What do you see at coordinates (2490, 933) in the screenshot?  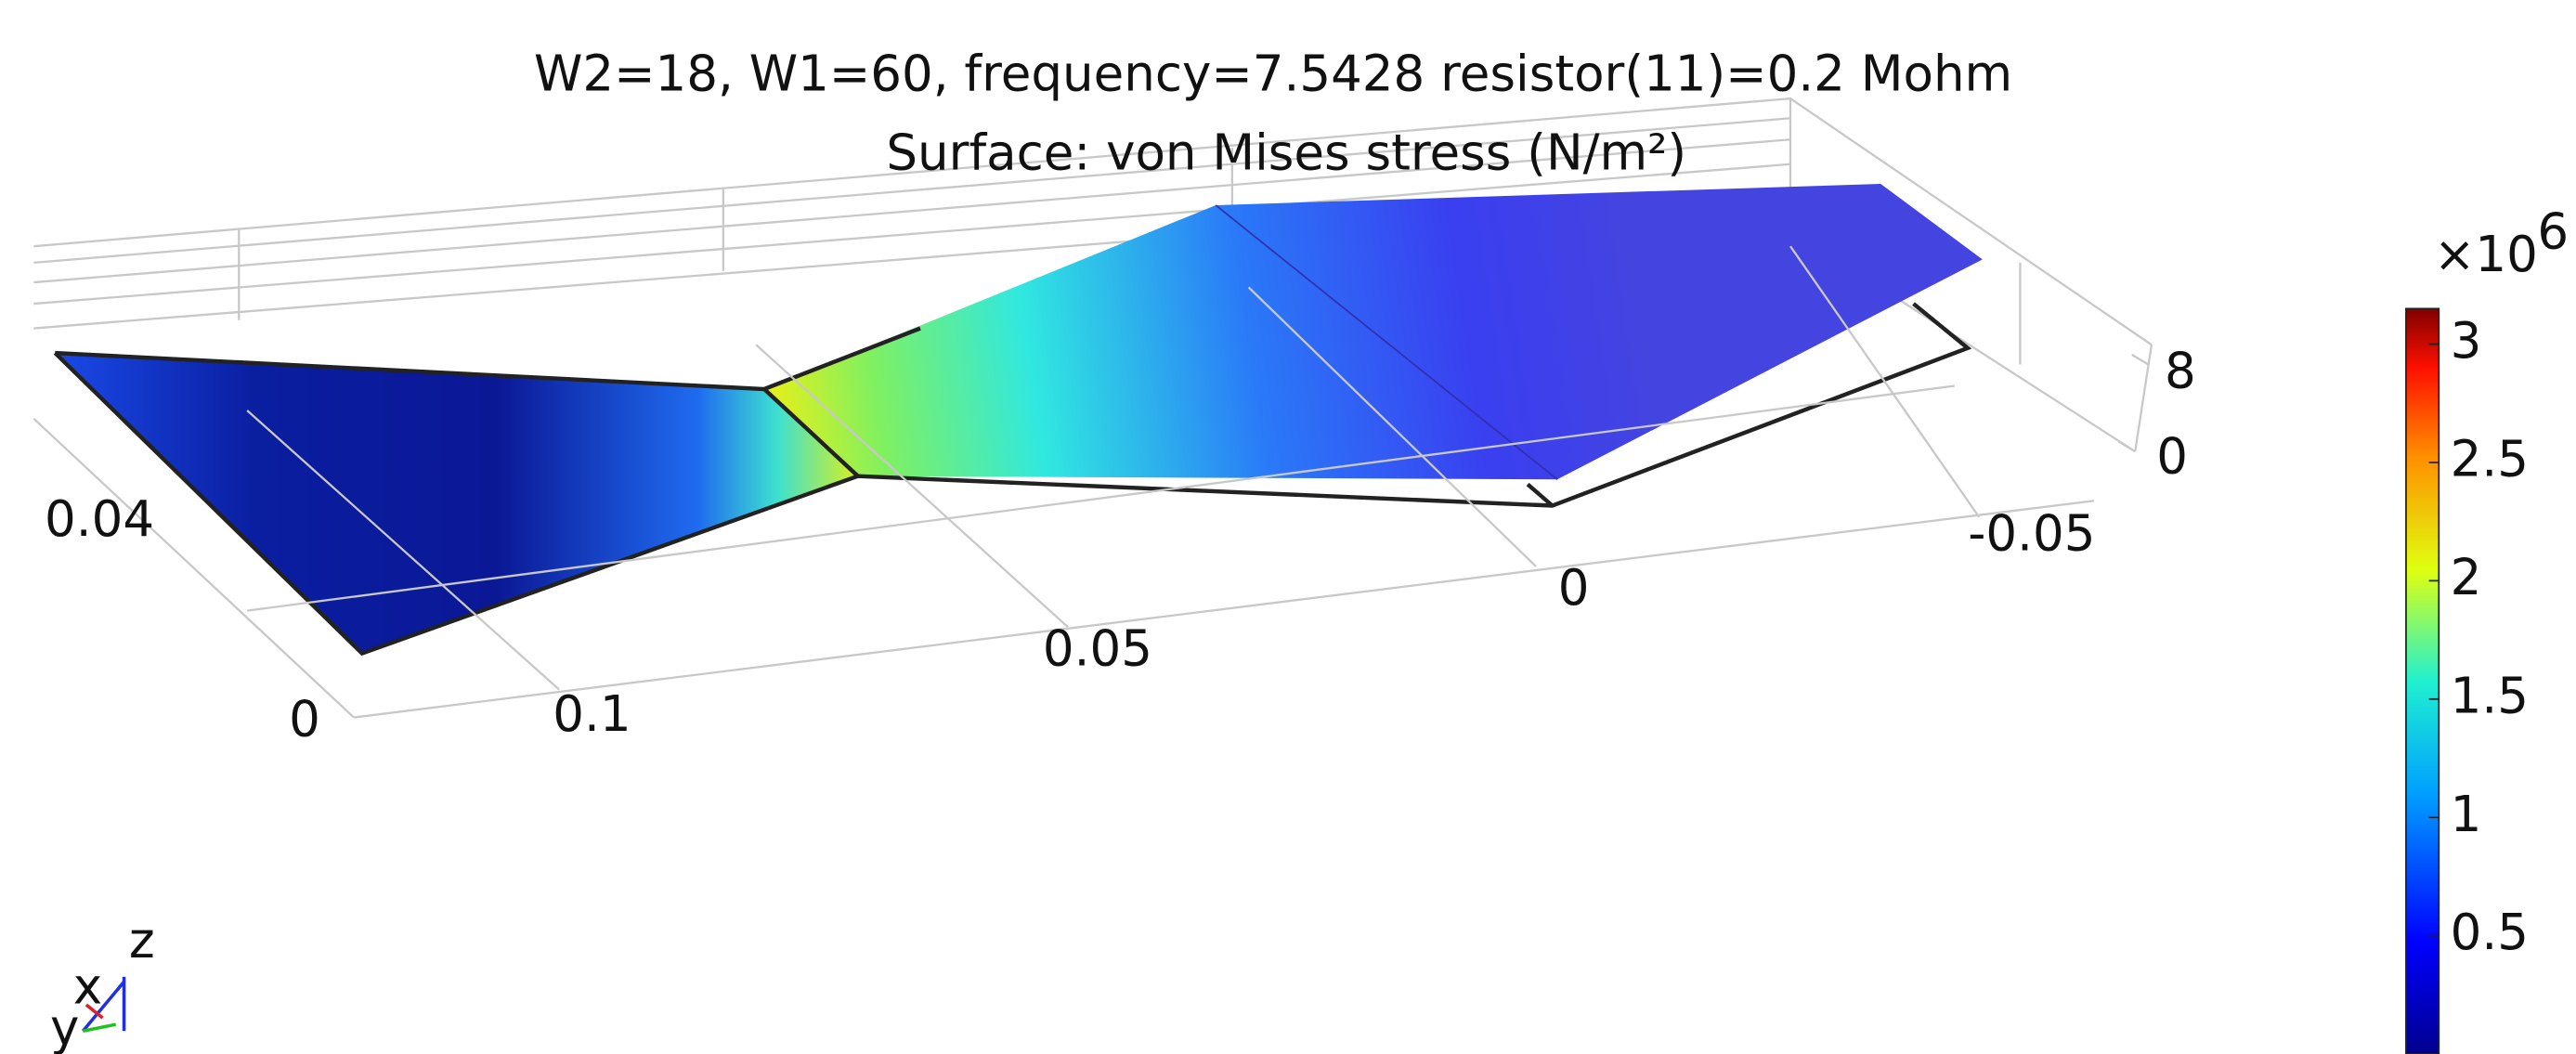 I see `colorbar-tick-label: 0.5` at bounding box center [2490, 933].